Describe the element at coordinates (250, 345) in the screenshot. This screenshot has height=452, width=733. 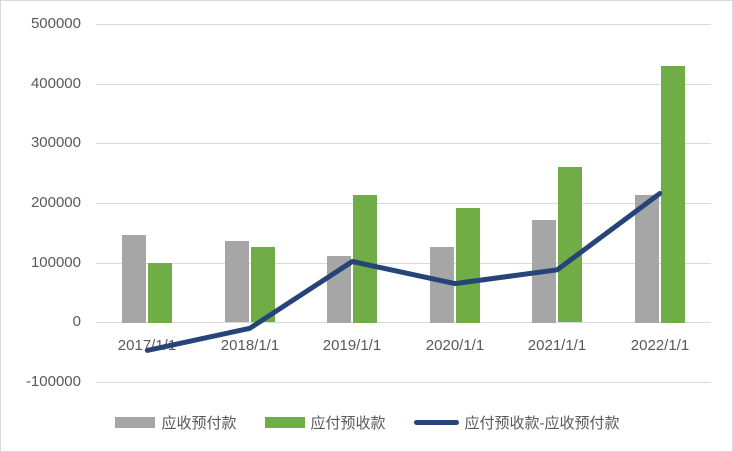
I see `x-axis-label: 2018/1/1` at that location.